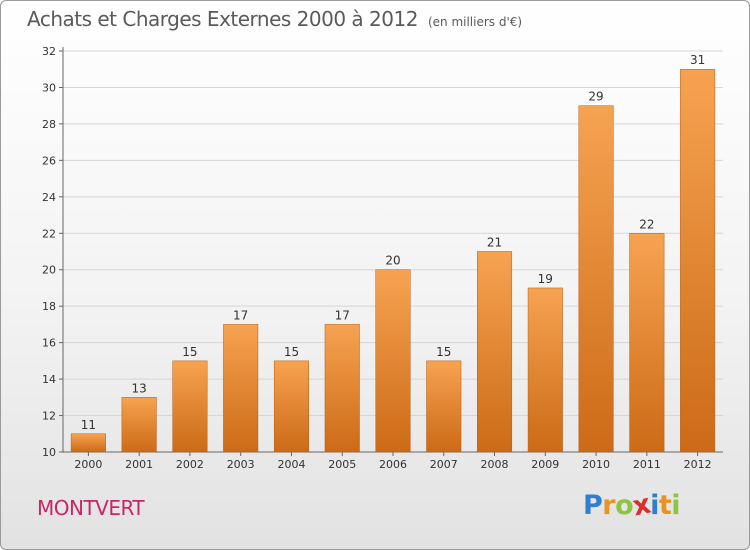 The width and height of the screenshot is (750, 550). What do you see at coordinates (646, 224) in the screenshot?
I see `bar-value-label: 22` at bounding box center [646, 224].